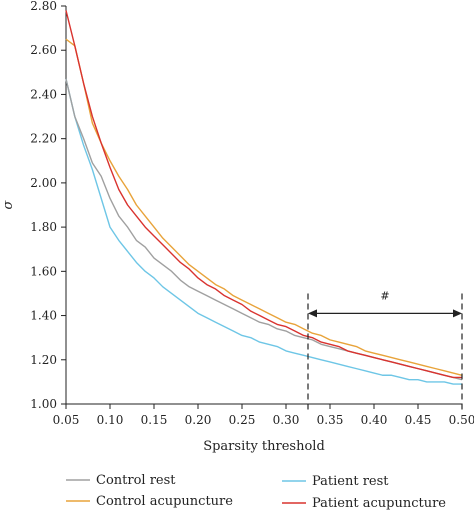  What do you see at coordinates (330, 420) in the screenshot?
I see `x-tick-label: 0.35` at bounding box center [330, 420].